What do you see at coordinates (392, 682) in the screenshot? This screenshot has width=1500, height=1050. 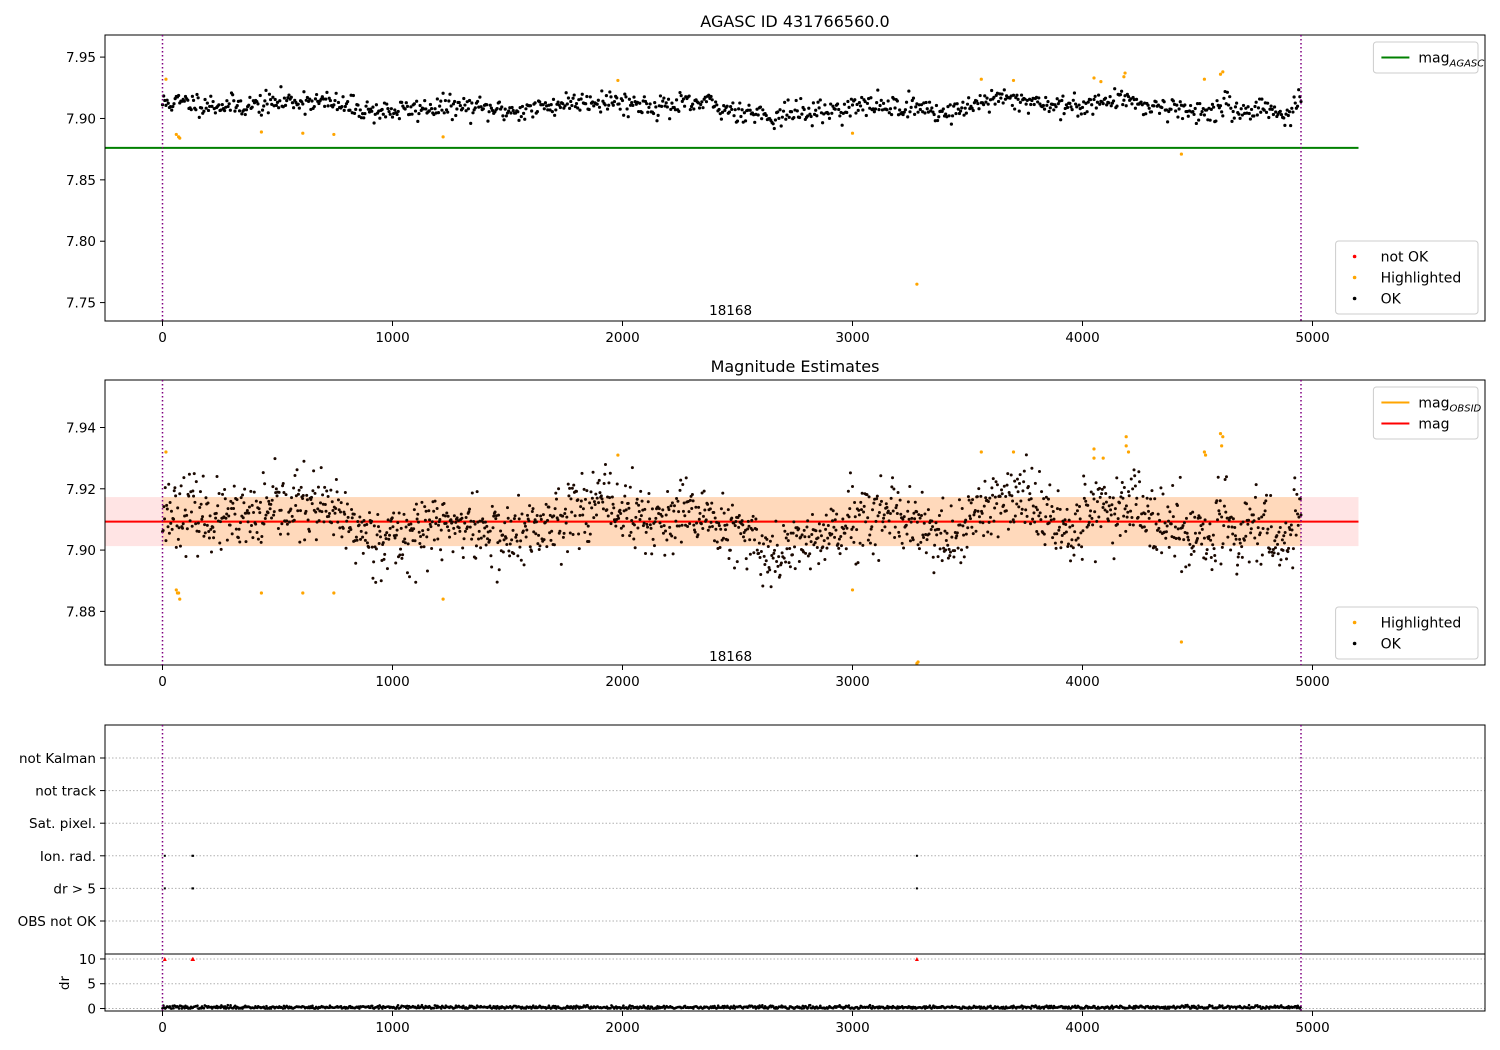 I see `x-tick-label: 1000` at bounding box center [392, 682].